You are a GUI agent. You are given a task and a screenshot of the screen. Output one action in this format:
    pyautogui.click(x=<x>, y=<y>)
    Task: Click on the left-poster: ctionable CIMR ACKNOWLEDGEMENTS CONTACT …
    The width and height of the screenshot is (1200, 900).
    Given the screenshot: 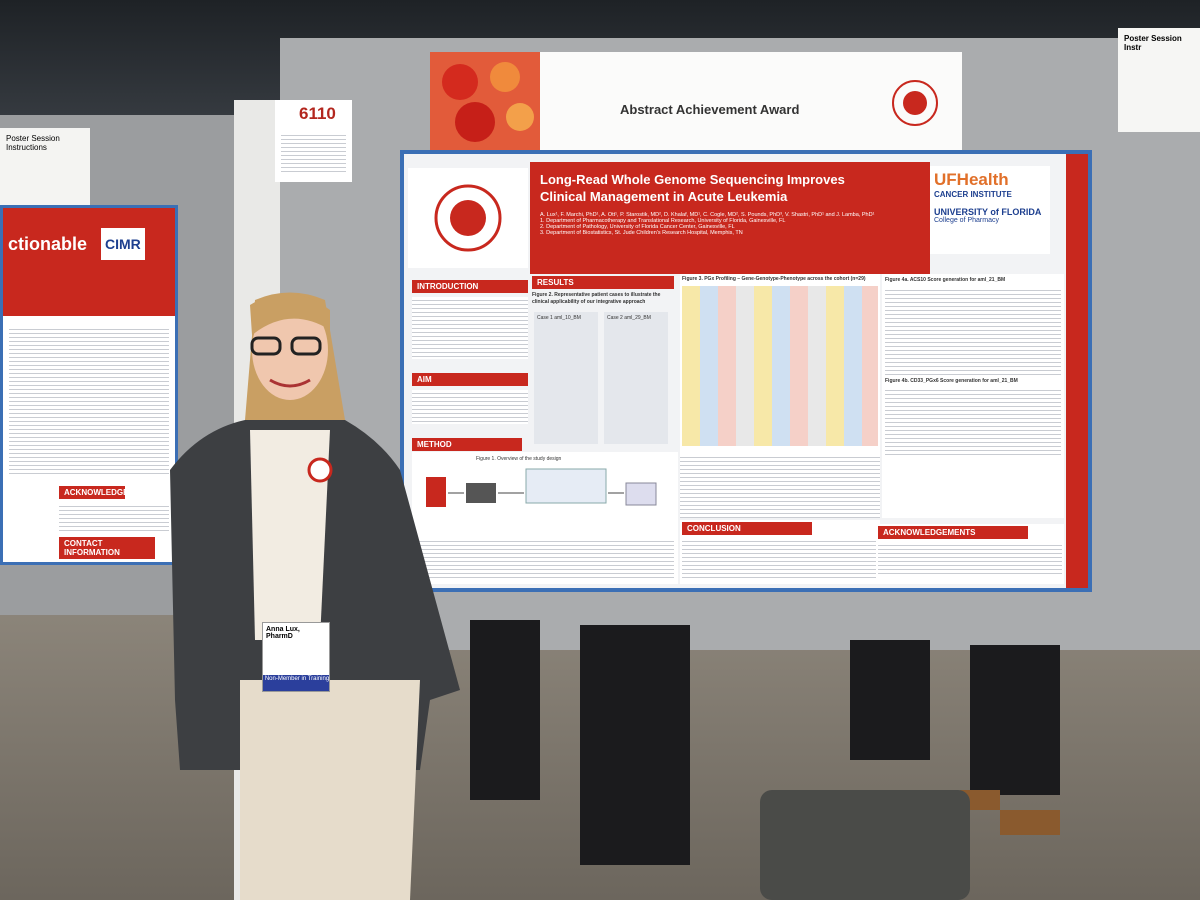 What is the action you would take?
    pyautogui.click(x=89, y=385)
    